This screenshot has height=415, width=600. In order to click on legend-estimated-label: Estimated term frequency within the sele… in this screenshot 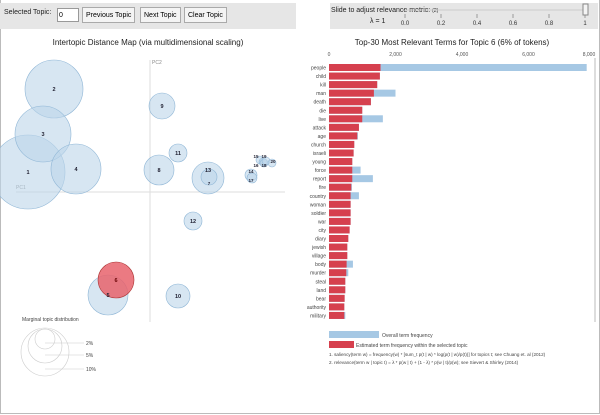, I will do `click(412, 346)`.